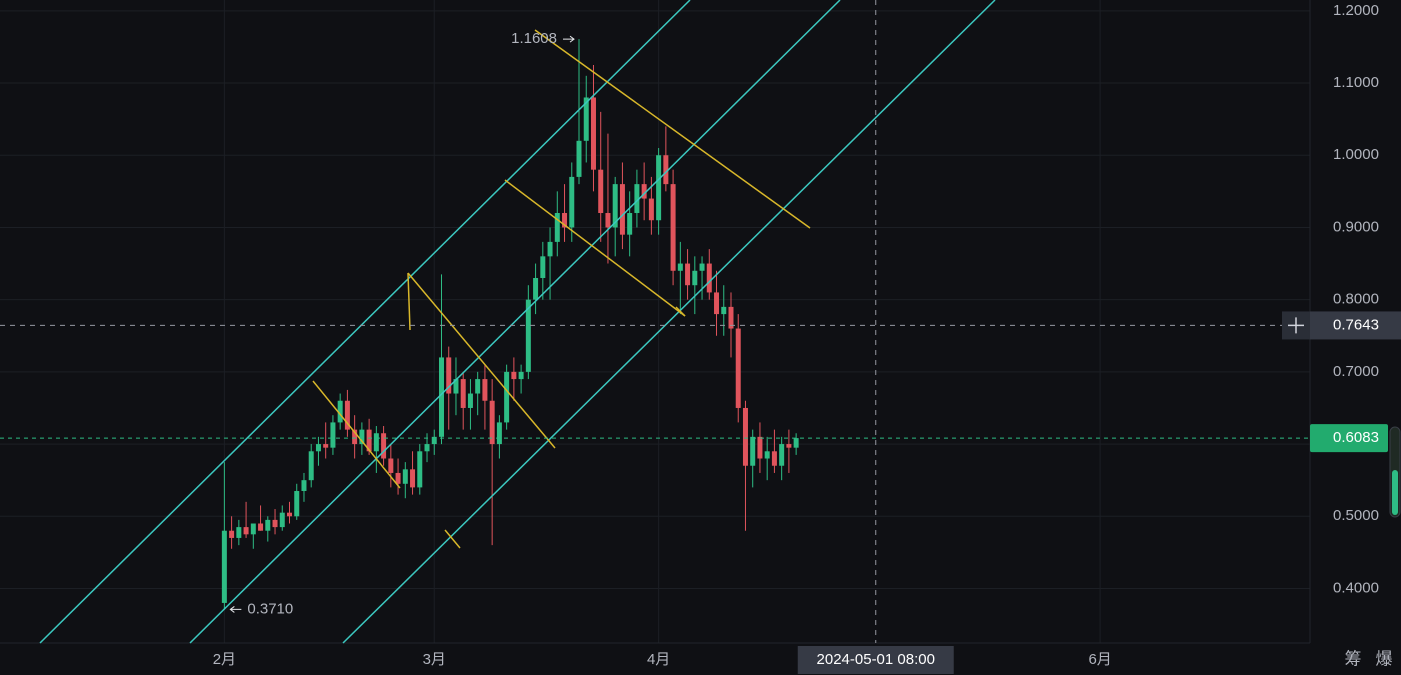 The image size is (1401, 675). What do you see at coordinates (1395, 492) in the screenshot?
I see `scroll-thumb` at bounding box center [1395, 492].